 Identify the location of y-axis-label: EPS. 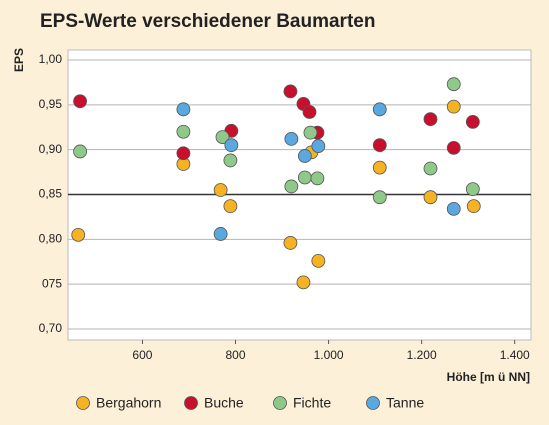
(19, 60).